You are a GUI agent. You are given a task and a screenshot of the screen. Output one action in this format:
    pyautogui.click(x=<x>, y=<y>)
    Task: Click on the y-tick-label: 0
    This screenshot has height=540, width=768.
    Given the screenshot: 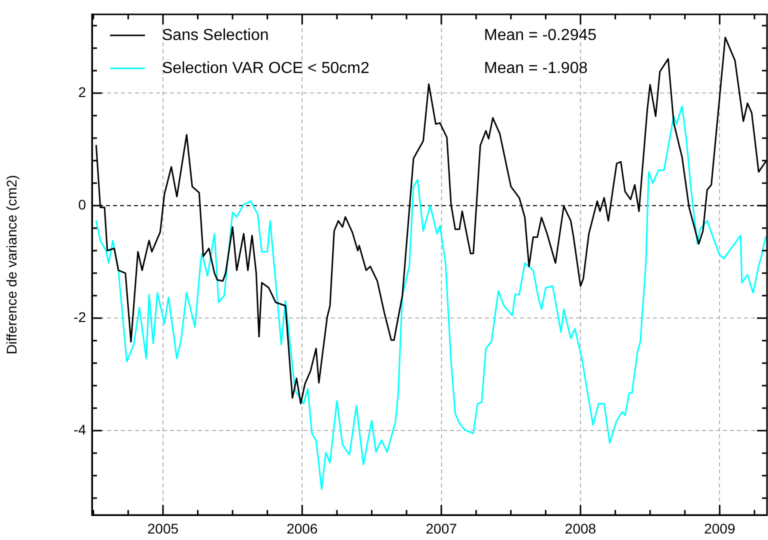 What is the action you would take?
    pyautogui.click(x=82, y=204)
    